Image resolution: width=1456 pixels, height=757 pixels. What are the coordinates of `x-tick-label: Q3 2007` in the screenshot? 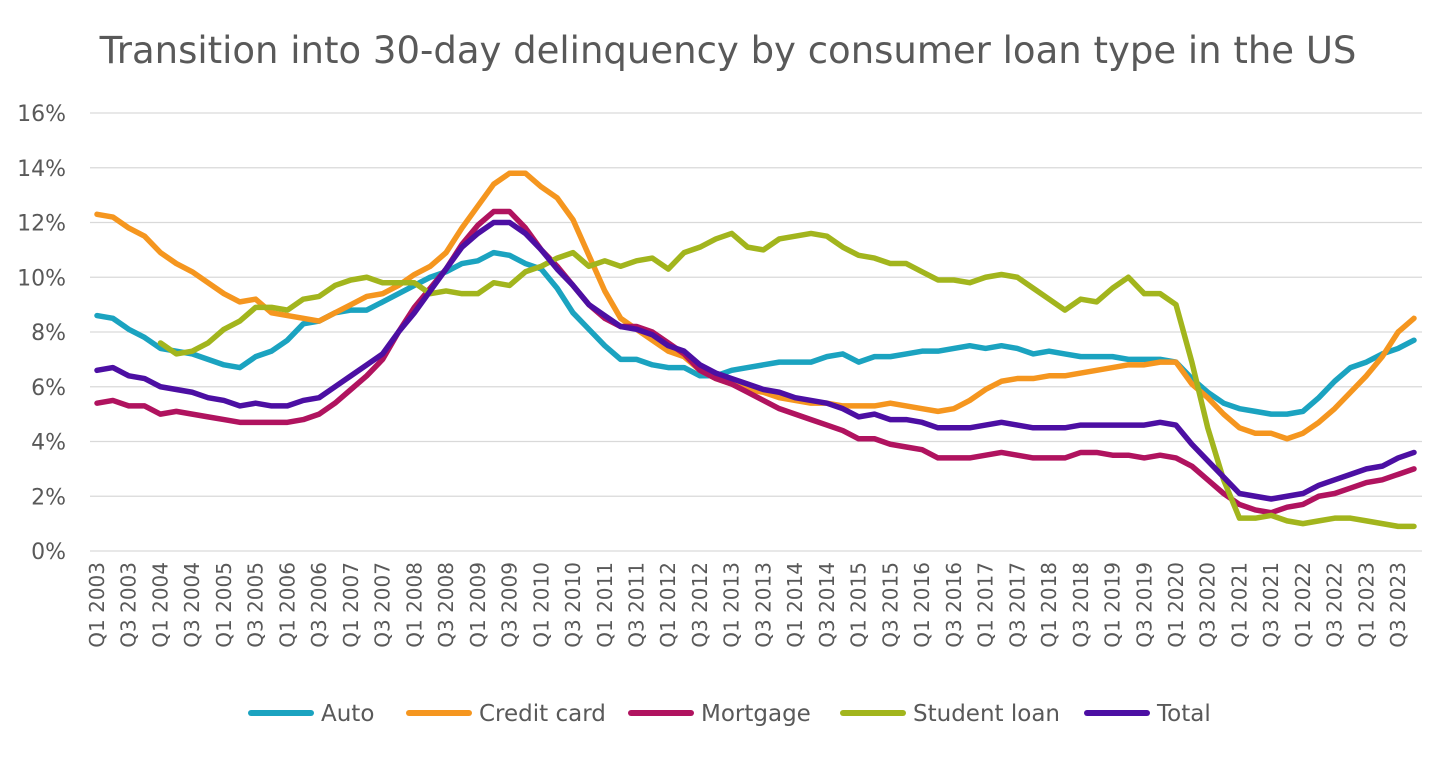 It's located at (383, 605).